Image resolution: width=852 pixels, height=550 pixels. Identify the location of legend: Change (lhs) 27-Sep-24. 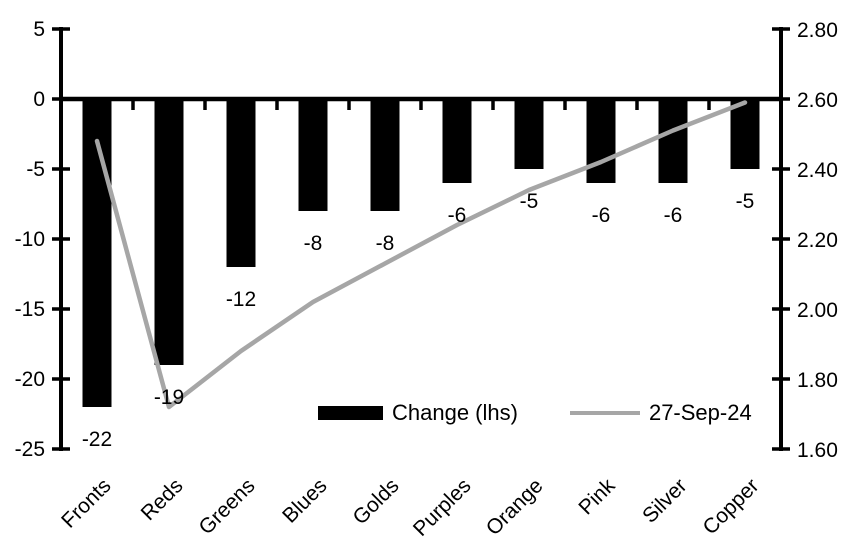
(535, 413).